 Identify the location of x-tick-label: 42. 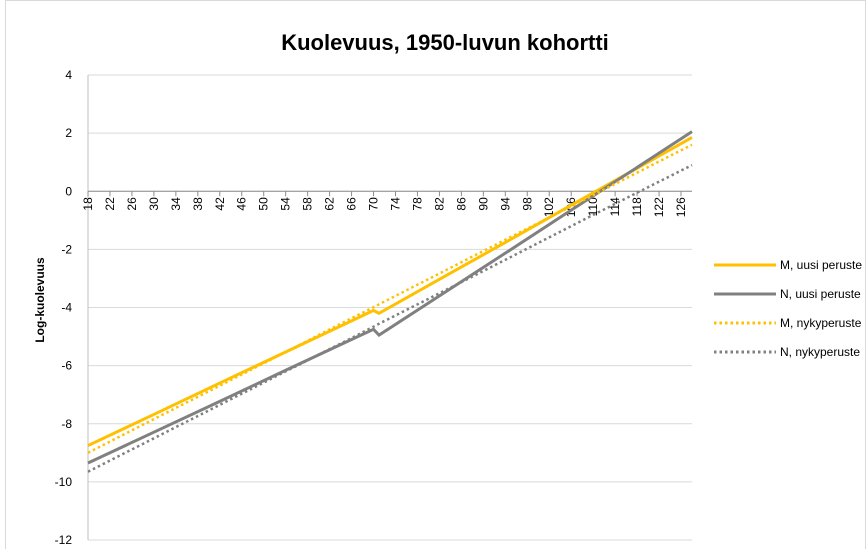
(220, 204).